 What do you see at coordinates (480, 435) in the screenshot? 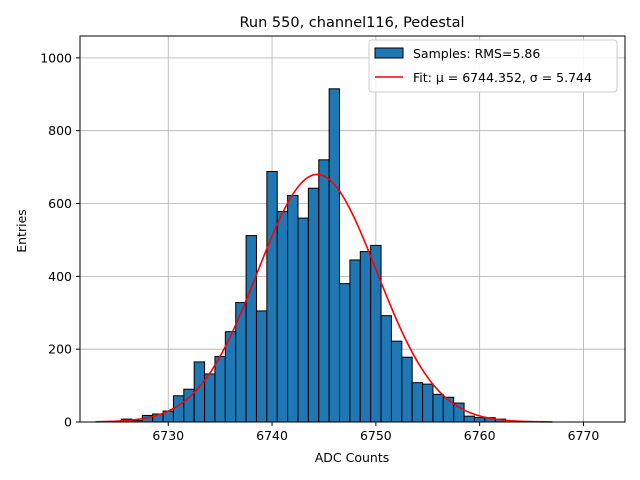
I see `x-tick-label: 6760` at bounding box center [480, 435].